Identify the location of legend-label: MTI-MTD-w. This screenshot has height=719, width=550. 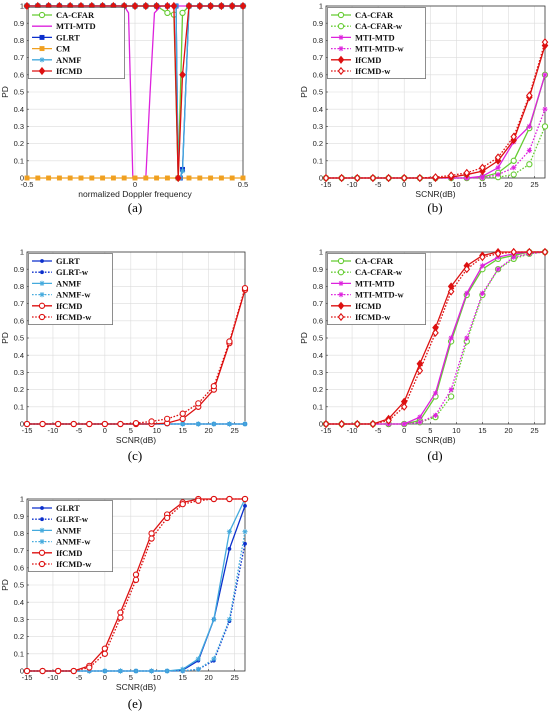
(379, 49).